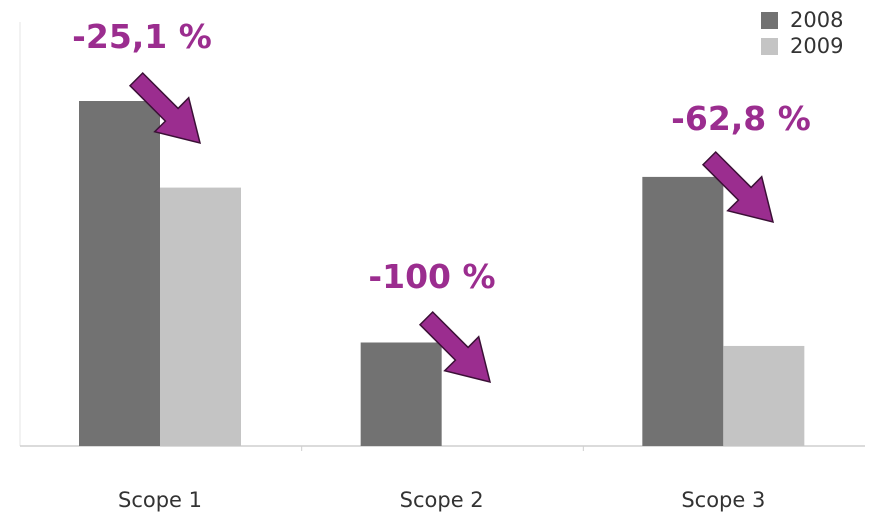  Describe the element at coordinates (723, 500) in the screenshot. I see `x-tick-label: Scope 3` at that location.